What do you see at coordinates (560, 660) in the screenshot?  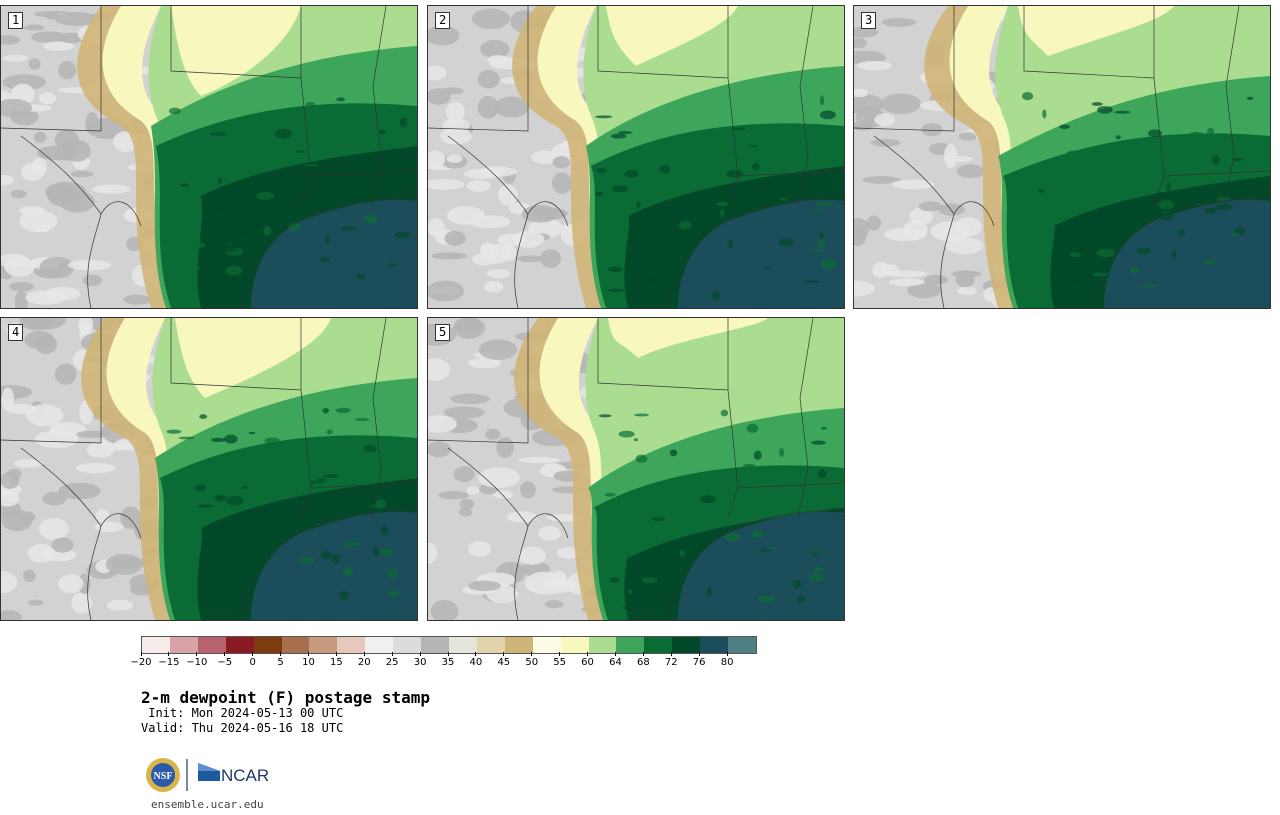 I see `colorbar-tick-label: 55` at bounding box center [560, 660].